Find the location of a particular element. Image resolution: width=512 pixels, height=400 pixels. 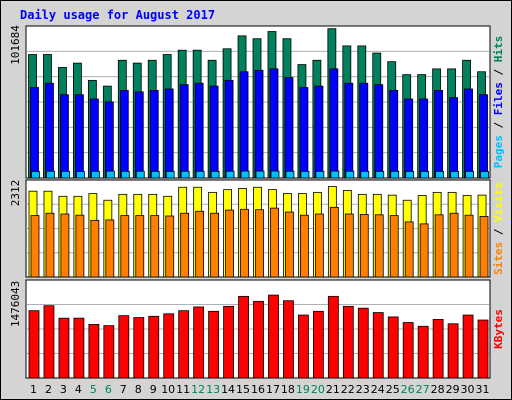

x-tick-label-28: 28 is located at coordinates (438, 389).